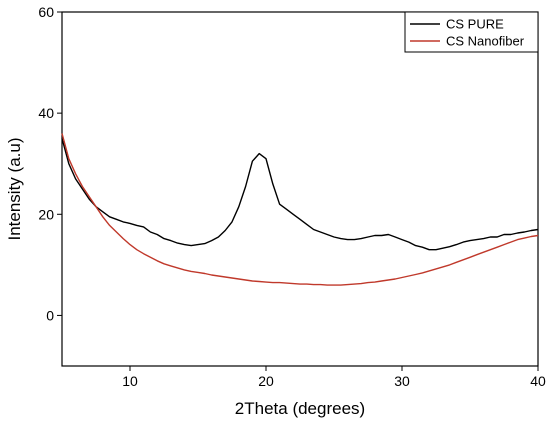 This screenshot has height=424, width=550. I want to click on y-tick-label: 40, so click(46, 113).